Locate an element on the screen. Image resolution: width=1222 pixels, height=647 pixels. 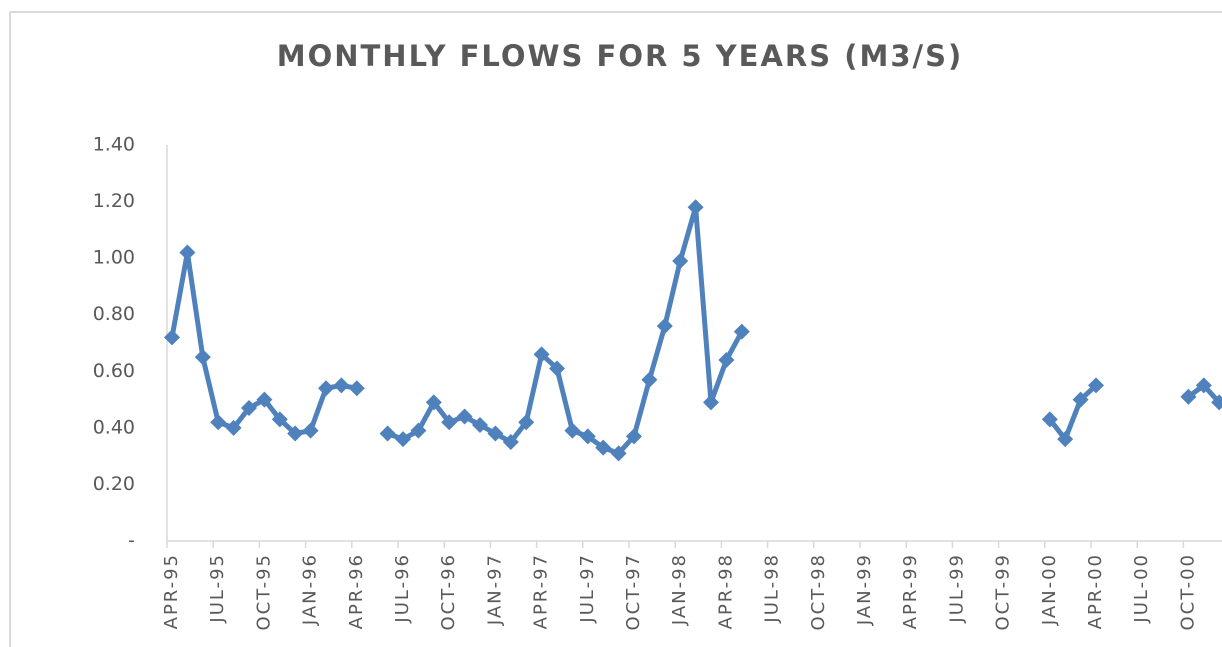
y-tick-label: 1.00 is located at coordinates (114, 258).